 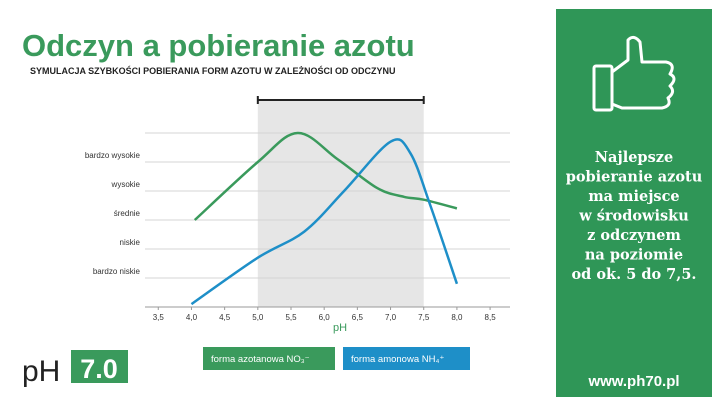 I want to click on legend-label: forma azotanowa NO₃⁻, so click(x=260, y=359).